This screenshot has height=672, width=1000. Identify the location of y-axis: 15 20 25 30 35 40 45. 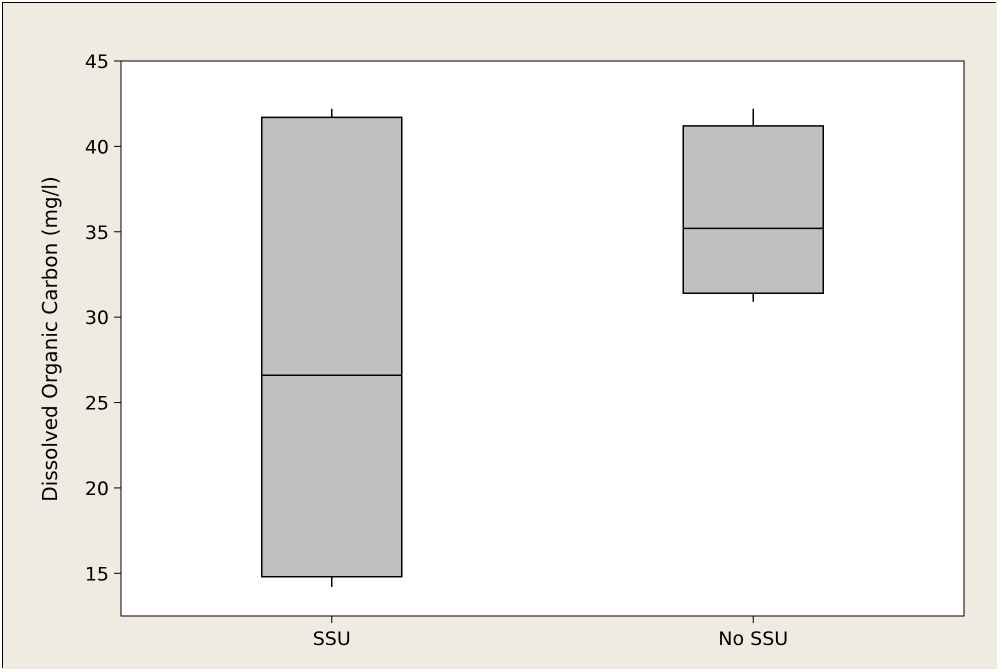
(103, 318).